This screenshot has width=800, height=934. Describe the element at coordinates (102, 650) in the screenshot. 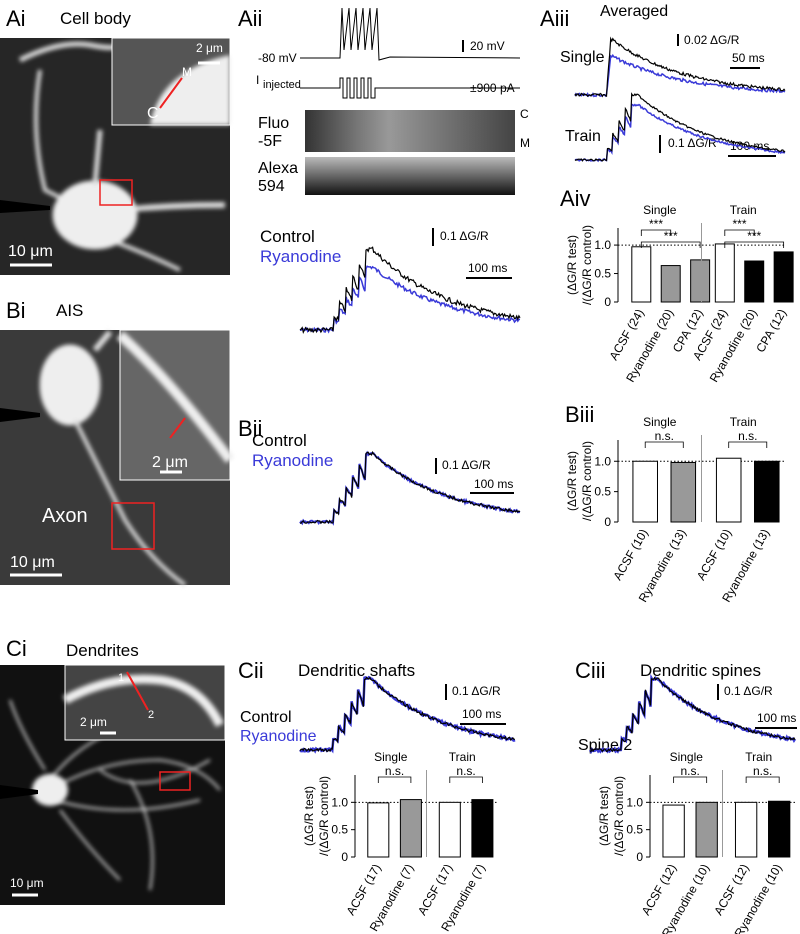

I see `panel-title: Dendrites` at that location.